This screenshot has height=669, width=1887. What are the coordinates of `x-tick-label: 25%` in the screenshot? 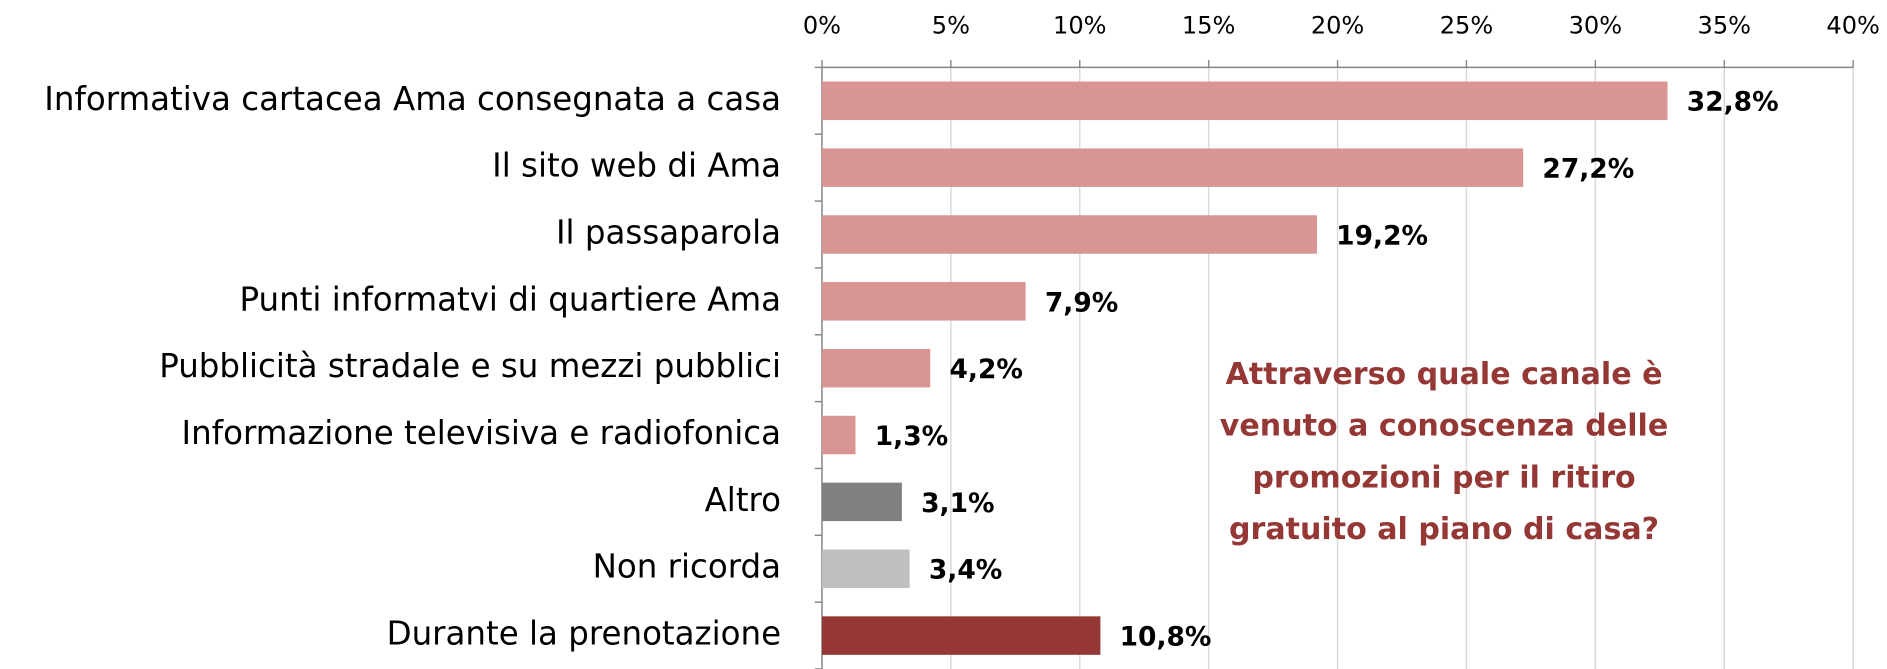 It's located at (1466, 25).